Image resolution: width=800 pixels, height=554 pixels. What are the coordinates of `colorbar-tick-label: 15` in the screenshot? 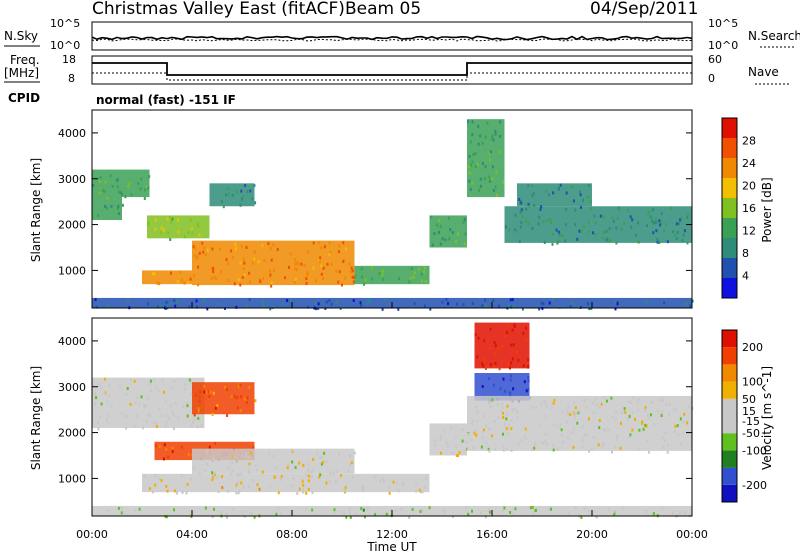 It's located at (749, 411).